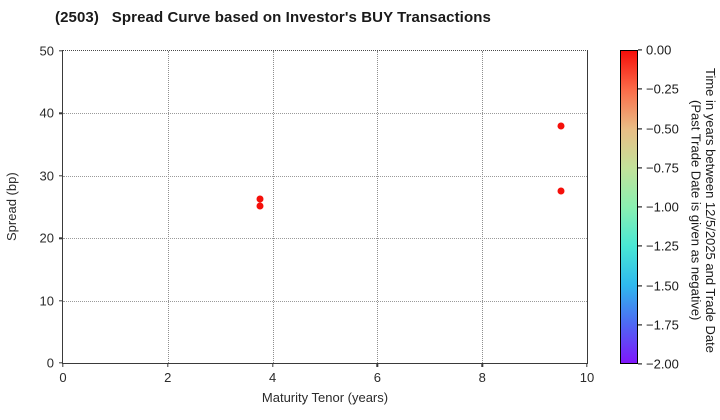 The width and height of the screenshot is (720, 420). What do you see at coordinates (46, 113) in the screenshot?
I see `y-tick-label: 40` at bounding box center [46, 113].